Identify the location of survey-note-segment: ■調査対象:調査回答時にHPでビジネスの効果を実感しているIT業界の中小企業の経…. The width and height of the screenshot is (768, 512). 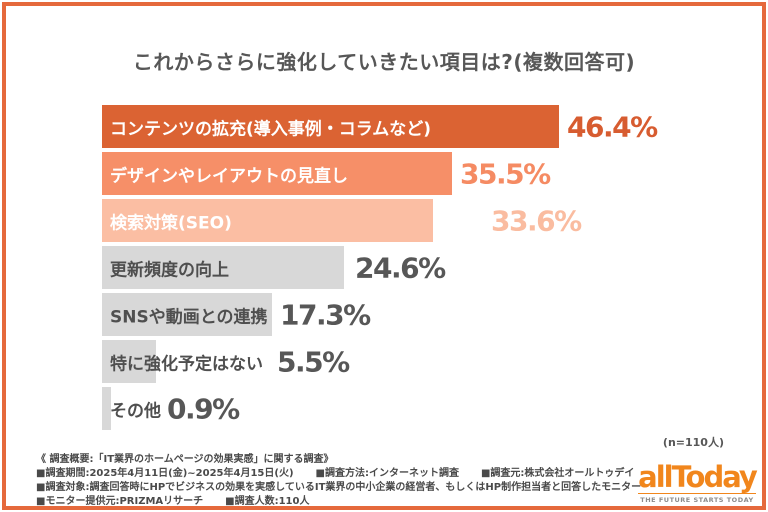
(339, 487).